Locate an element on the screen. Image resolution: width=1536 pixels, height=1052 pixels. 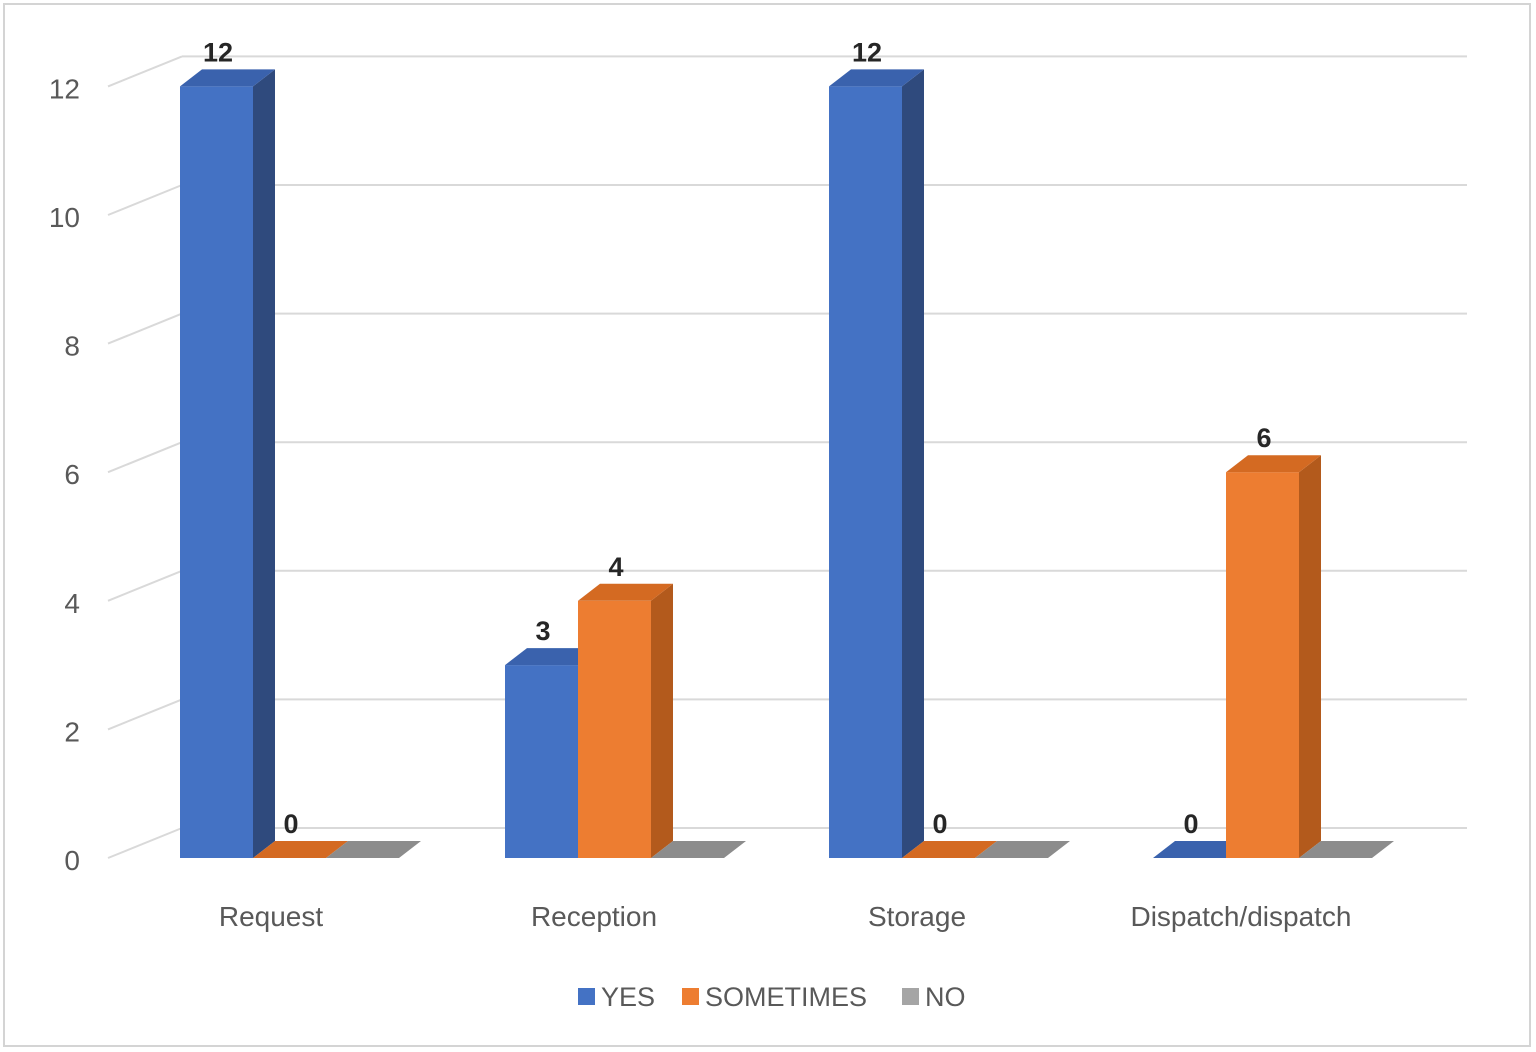
legend-item: NO is located at coordinates (934, 997).